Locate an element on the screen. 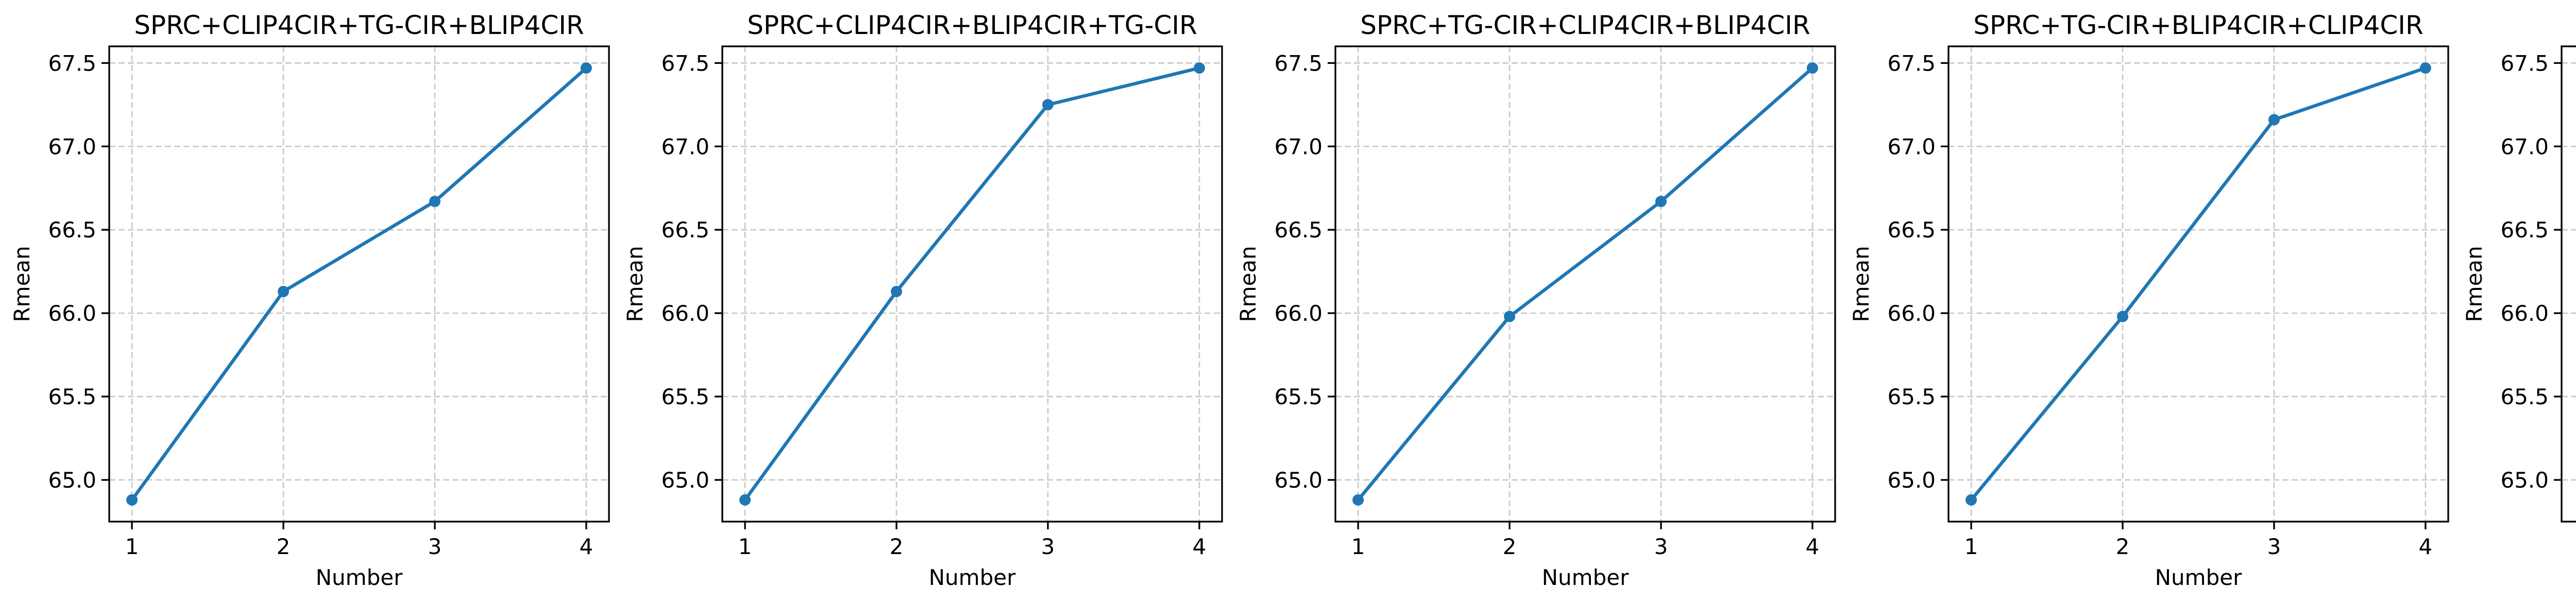  subplot-3-title: SPRC+TG-CIR+CLIP4CIR+BLIP4CIR is located at coordinates (1585, 25).